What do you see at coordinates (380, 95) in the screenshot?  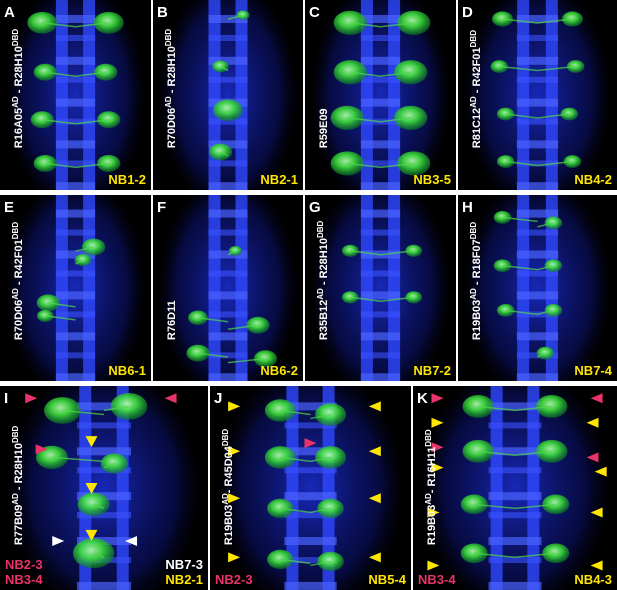 I see `panel: C R59E09 NB3-5` at bounding box center [380, 95].